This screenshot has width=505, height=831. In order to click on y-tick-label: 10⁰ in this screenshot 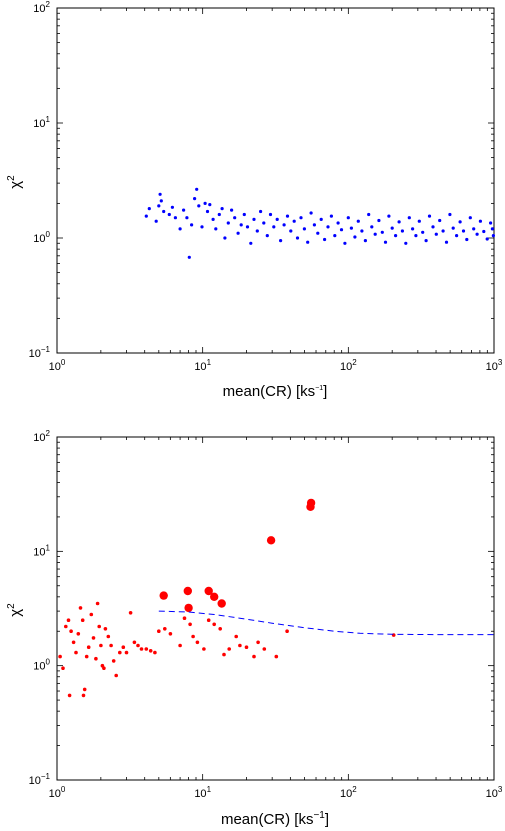, I will do `click(41, 665)`.